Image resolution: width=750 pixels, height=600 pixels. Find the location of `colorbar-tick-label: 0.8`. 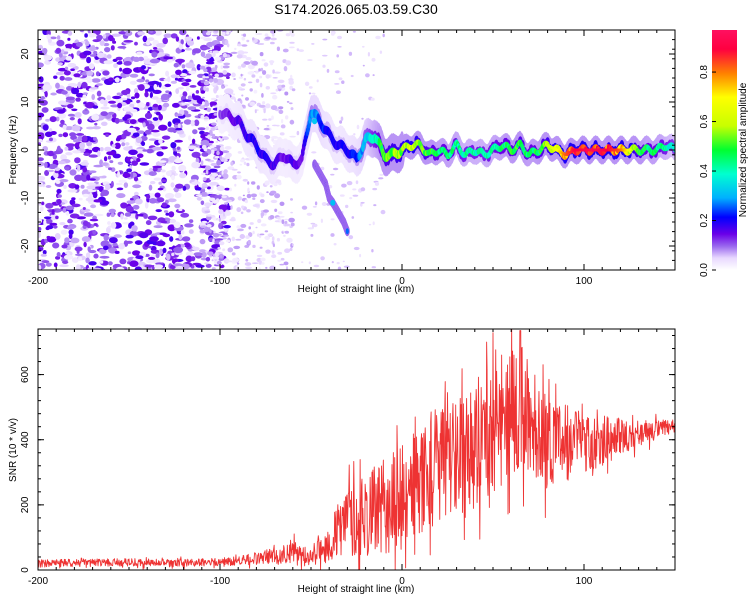

colorbar-tick-label: 0.8 is located at coordinates (704, 72).